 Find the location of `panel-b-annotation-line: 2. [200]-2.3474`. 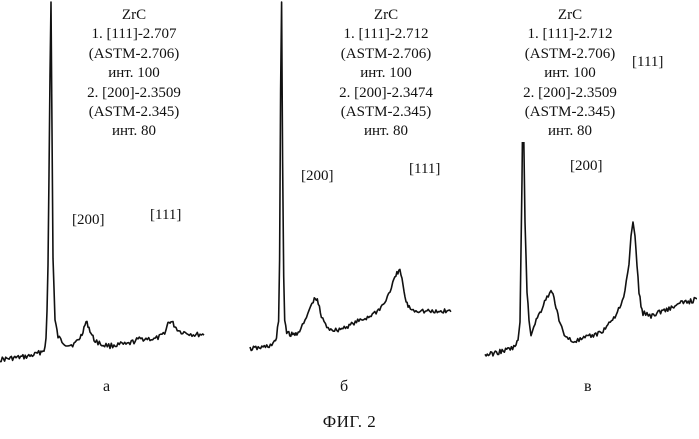

panel-b-annotation-line: 2. [200]-2.3474 is located at coordinates (386, 93).